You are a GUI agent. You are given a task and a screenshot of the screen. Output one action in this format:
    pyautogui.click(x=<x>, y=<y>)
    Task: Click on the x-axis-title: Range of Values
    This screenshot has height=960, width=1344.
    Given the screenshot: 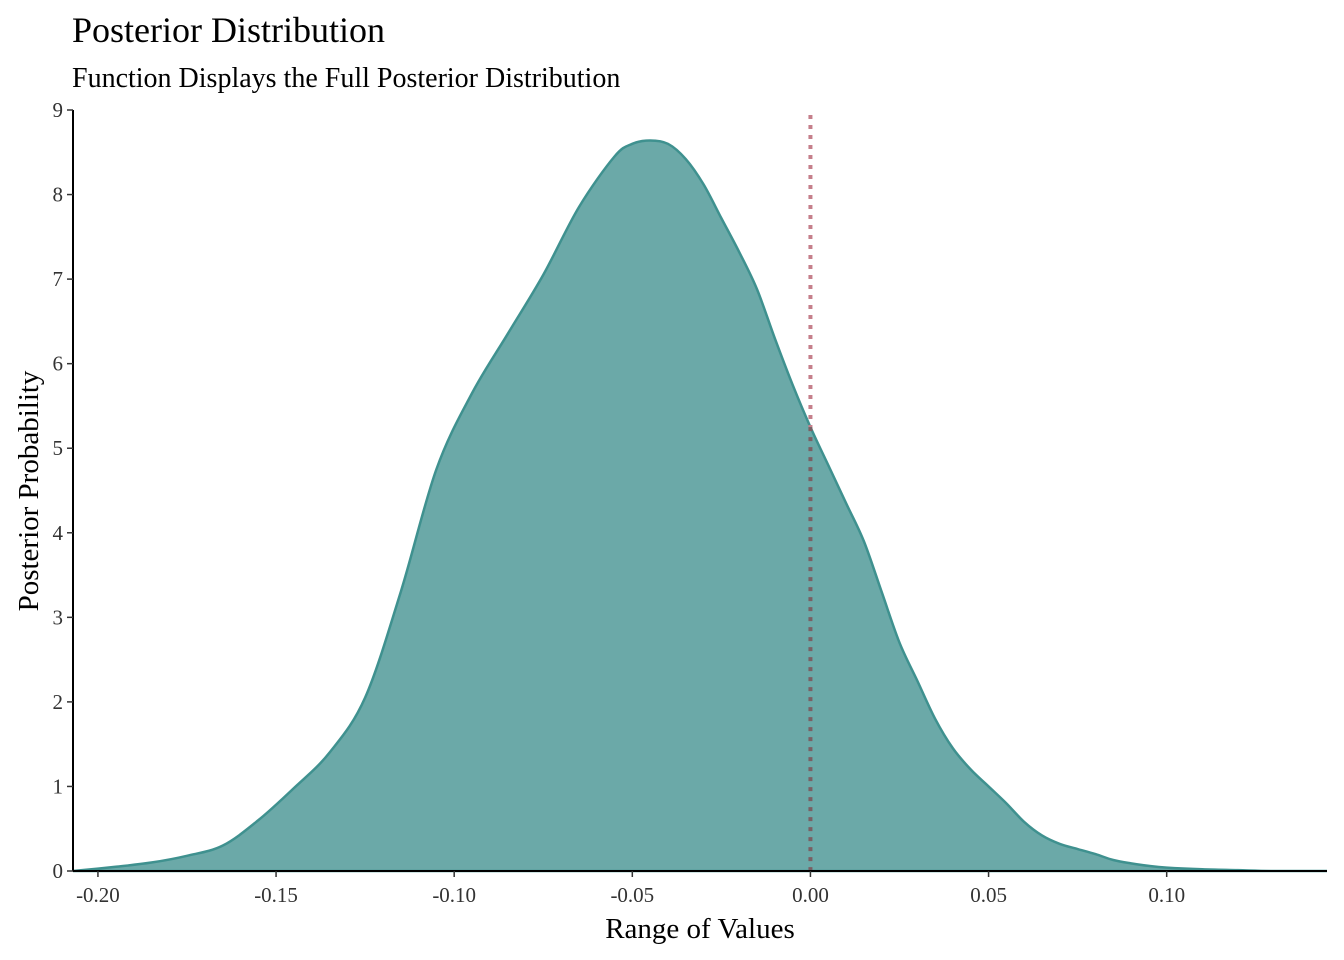 What is the action you would take?
    pyautogui.click(x=700, y=929)
    